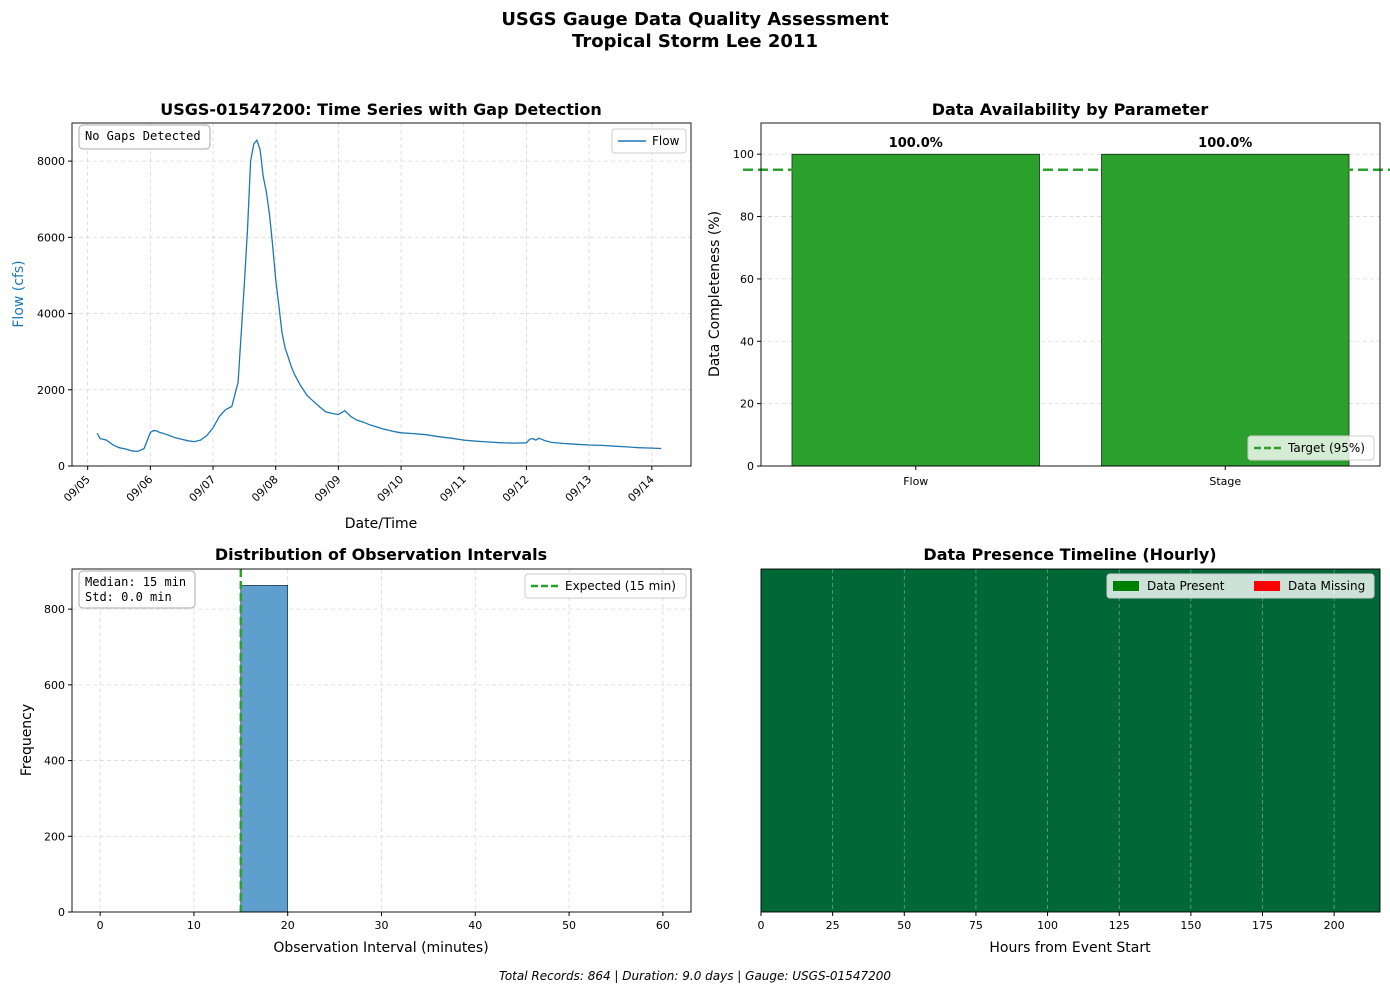  Describe the element at coordinates (747, 404) in the screenshot. I see `availability-y-tick-label: 20` at that location.